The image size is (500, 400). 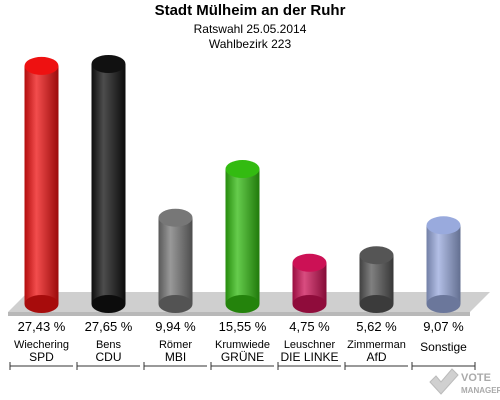 I want to click on value-label: 15,55 %, so click(x=243, y=326).